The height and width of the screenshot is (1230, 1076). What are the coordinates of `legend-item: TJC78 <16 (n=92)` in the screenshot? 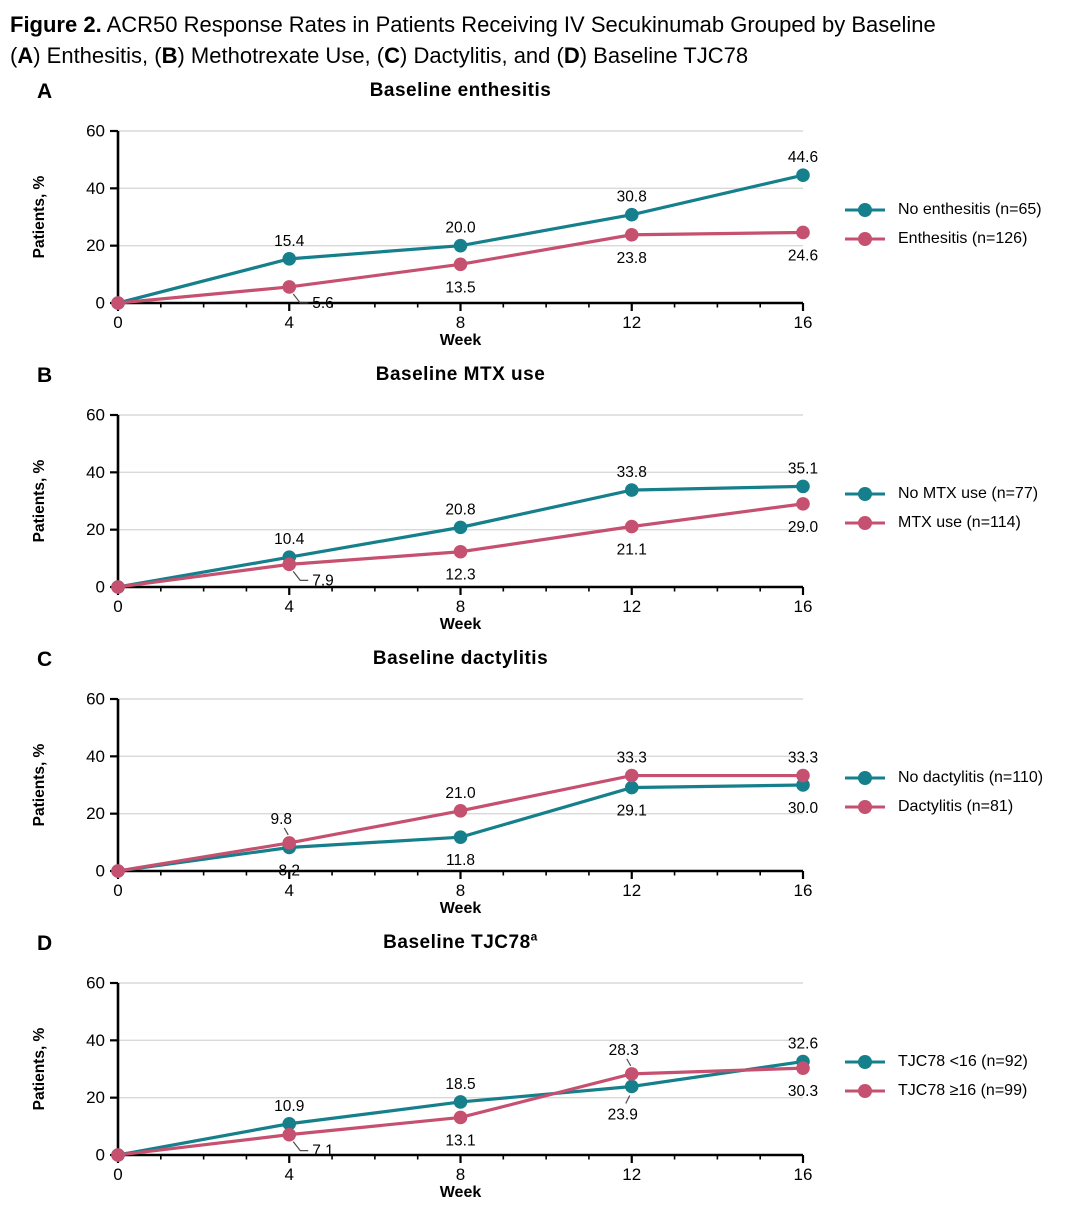 It's located at (936, 1062).